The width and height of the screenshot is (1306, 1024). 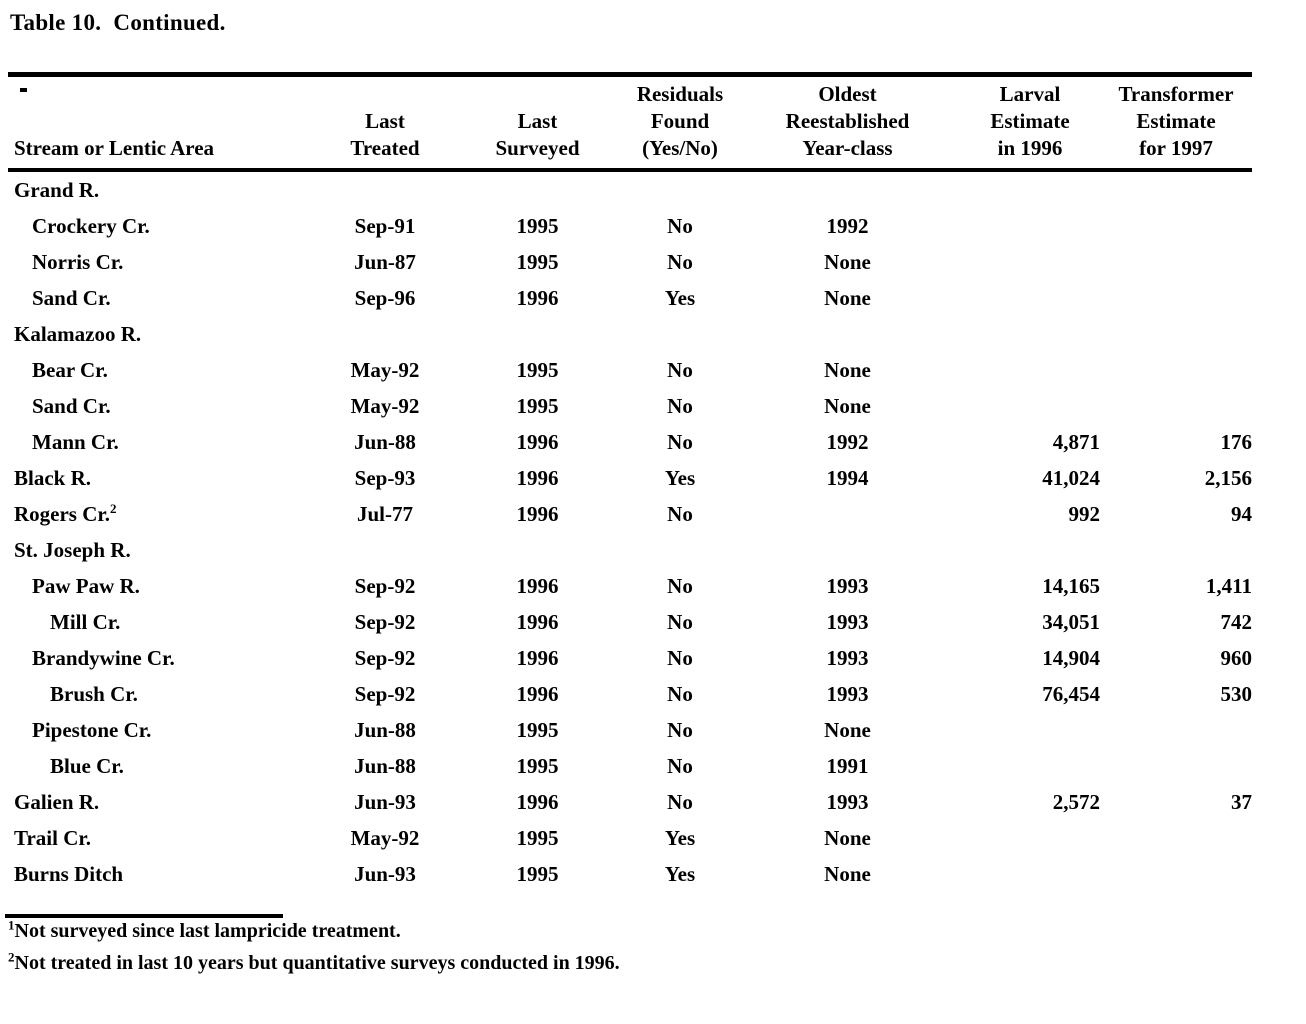 I want to click on footnote-separator-rule, so click(x=144, y=916).